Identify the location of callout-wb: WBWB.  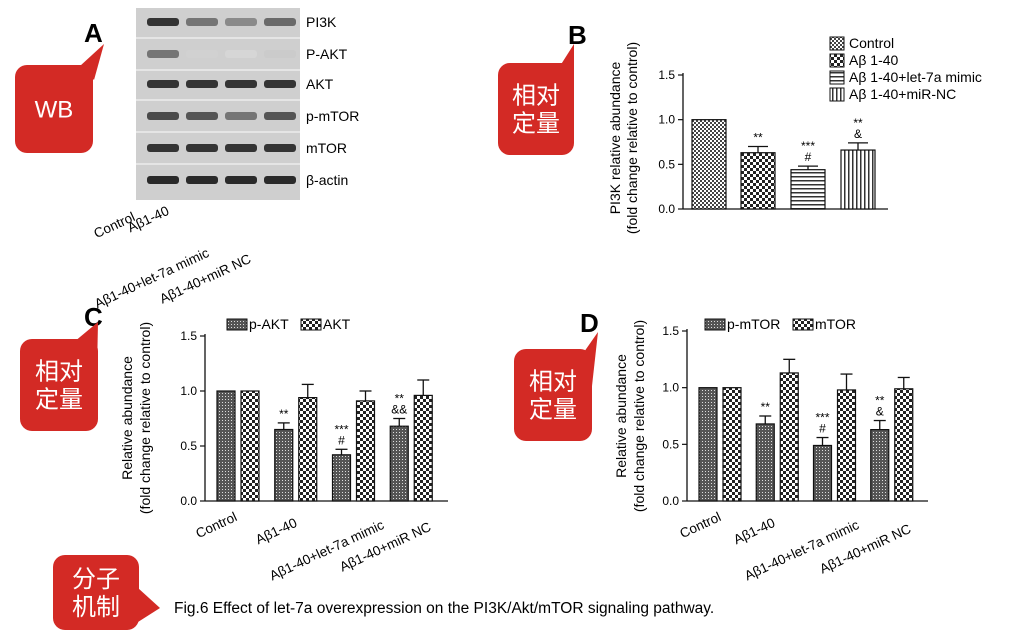
(59, 98).